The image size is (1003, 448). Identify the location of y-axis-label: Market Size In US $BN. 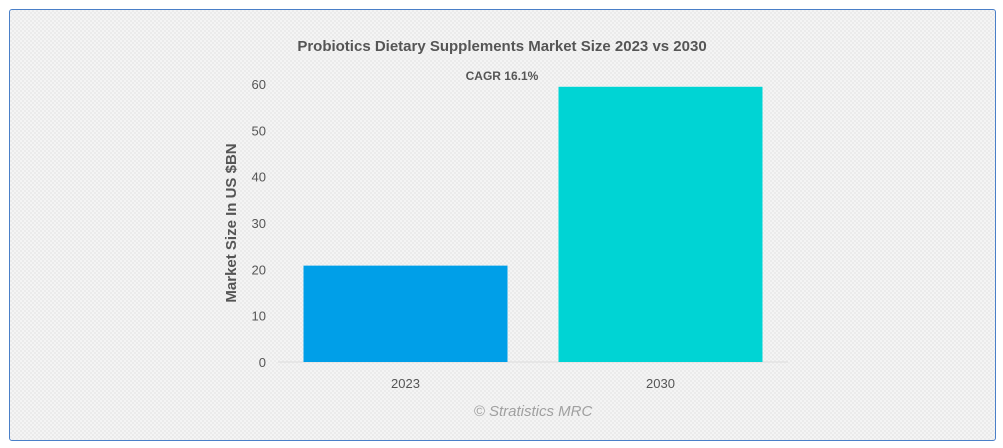
(231, 222).